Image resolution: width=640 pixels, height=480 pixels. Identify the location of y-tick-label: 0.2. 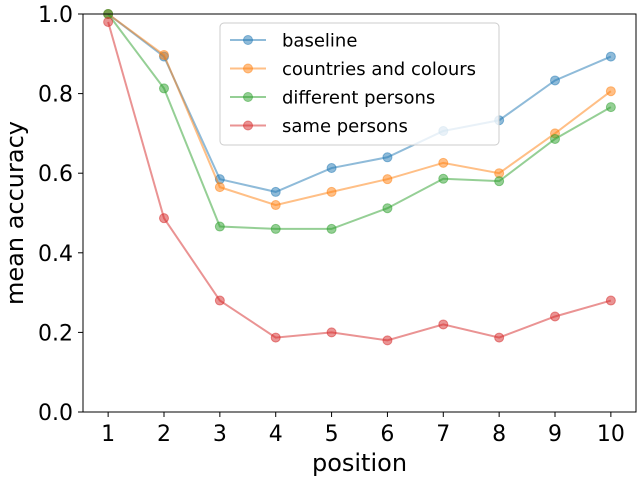
(55, 333).